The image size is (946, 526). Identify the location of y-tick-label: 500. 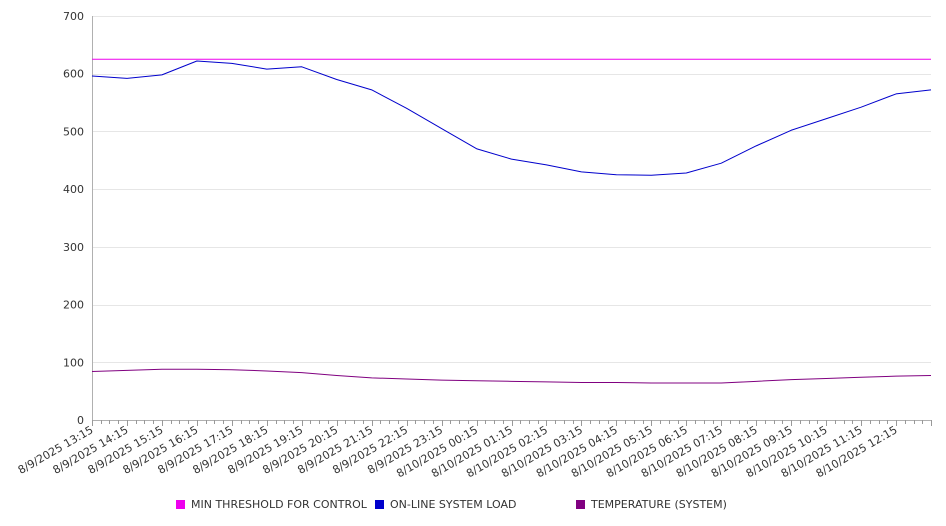
(73, 131).